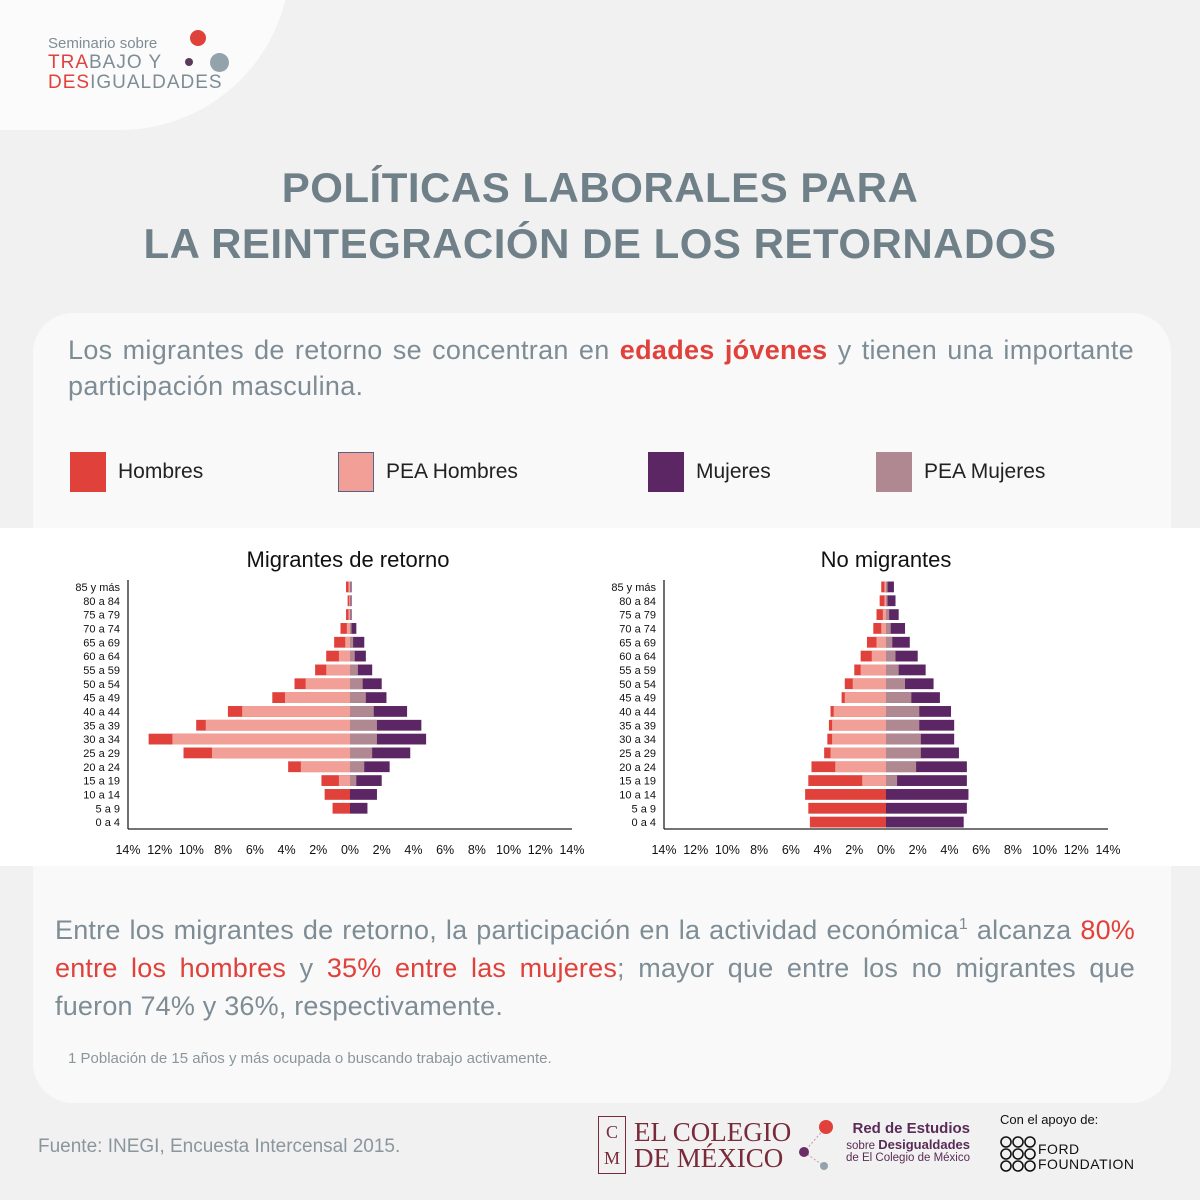  I want to click on y-tick-label: 65 a 69, so click(637, 643).